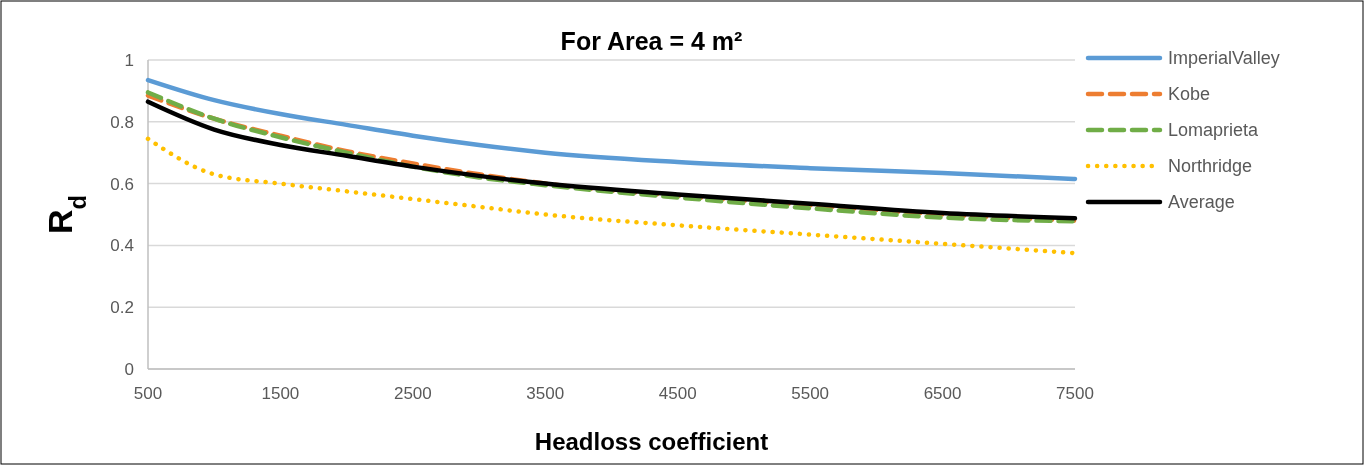 The image size is (1364, 465). Describe the element at coordinates (1224, 58) in the screenshot. I see `legend-label: ImperialValley` at that location.